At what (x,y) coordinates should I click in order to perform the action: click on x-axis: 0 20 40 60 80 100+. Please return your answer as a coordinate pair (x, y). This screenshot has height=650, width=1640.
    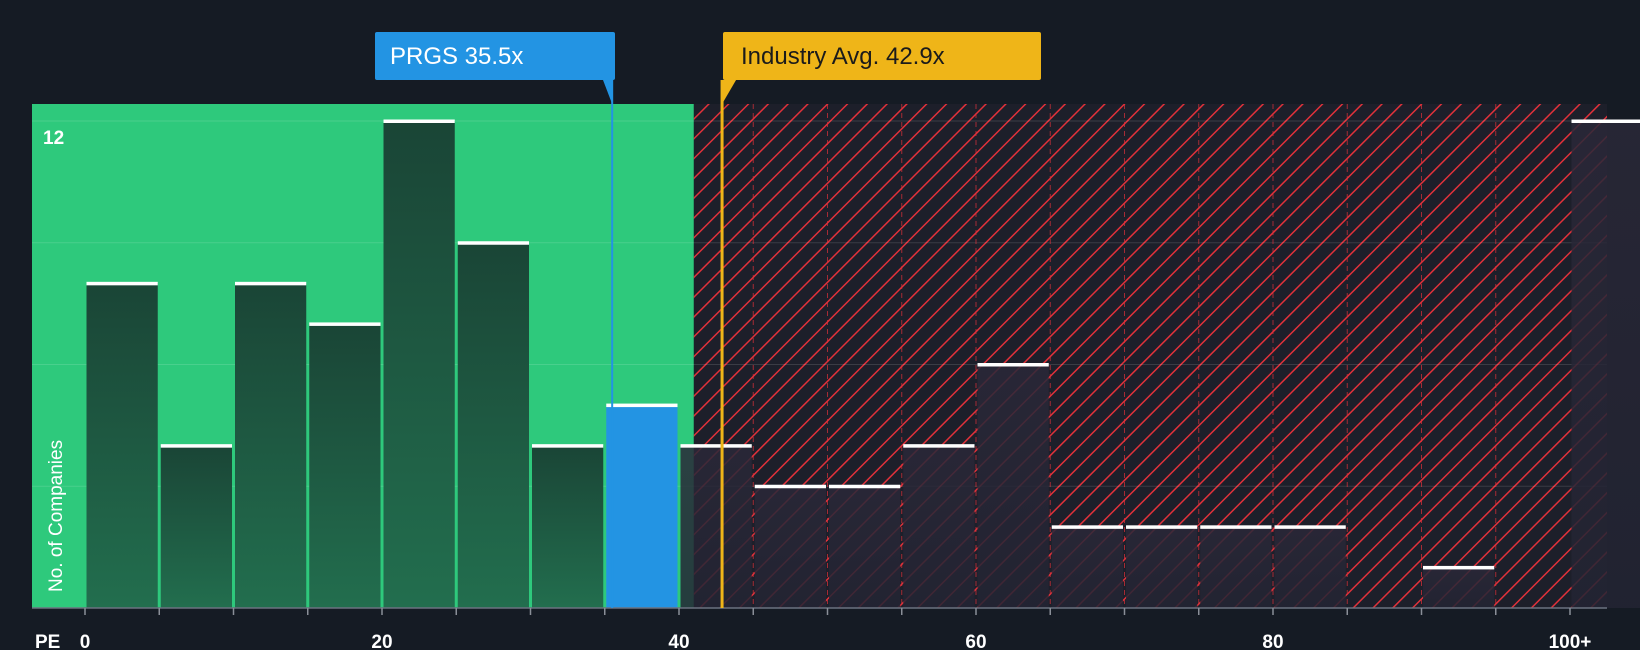
    Looking at the image, I should click on (819, 628).